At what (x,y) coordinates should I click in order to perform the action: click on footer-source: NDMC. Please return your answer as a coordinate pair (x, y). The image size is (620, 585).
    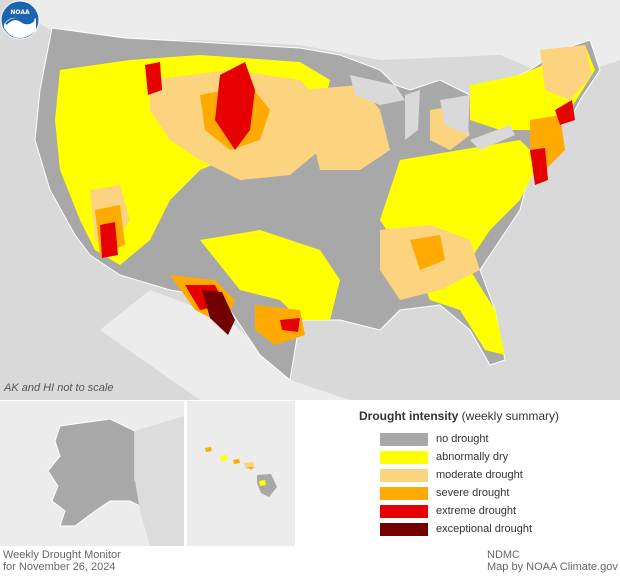
    Looking at the image, I should click on (503, 555).